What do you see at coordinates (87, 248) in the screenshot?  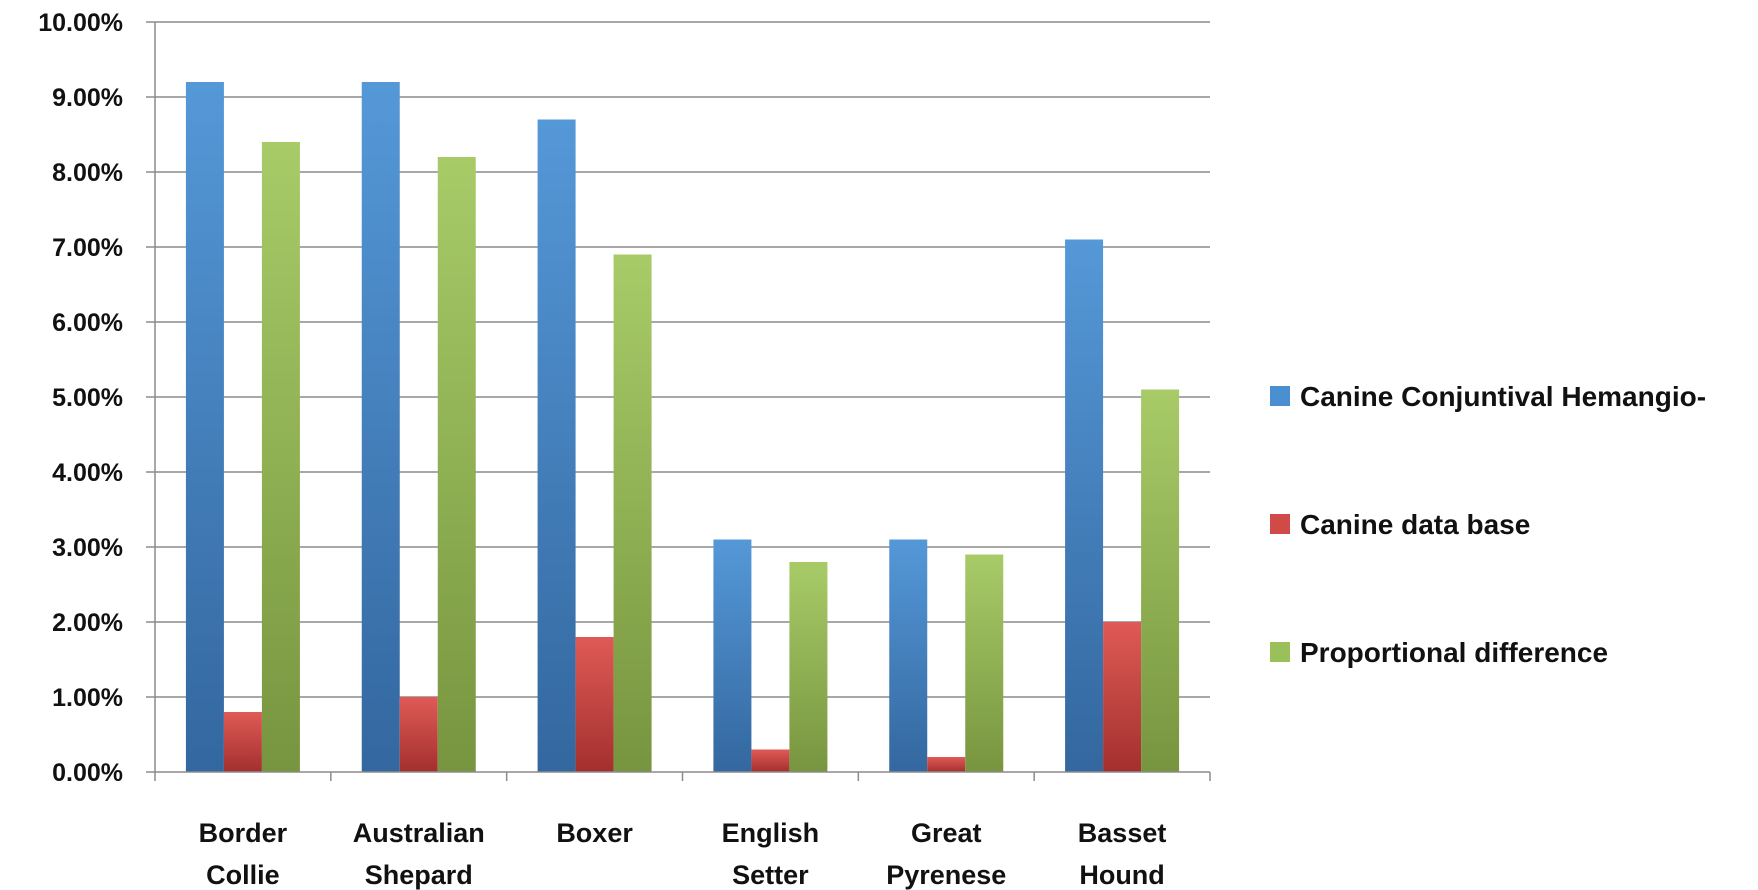 I see `y-tick-label: 7.00%` at bounding box center [87, 248].